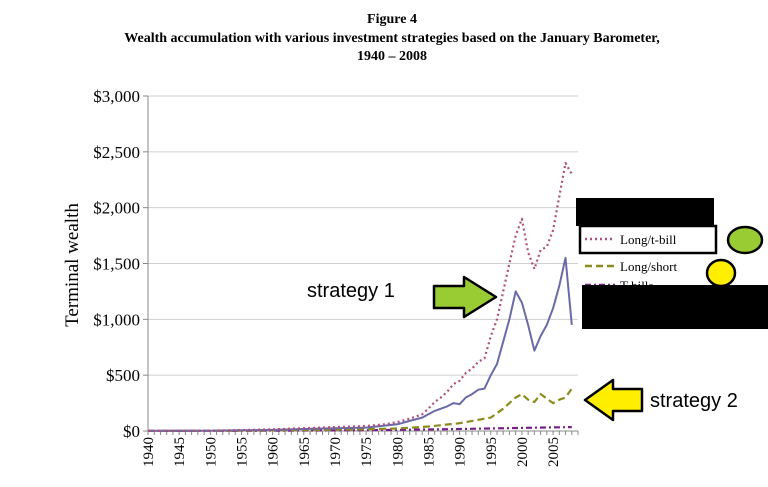 This screenshot has width=768, height=487. What do you see at coordinates (211, 452) in the screenshot?
I see `x-tick-label: 1950` at bounding box center [211, 452].